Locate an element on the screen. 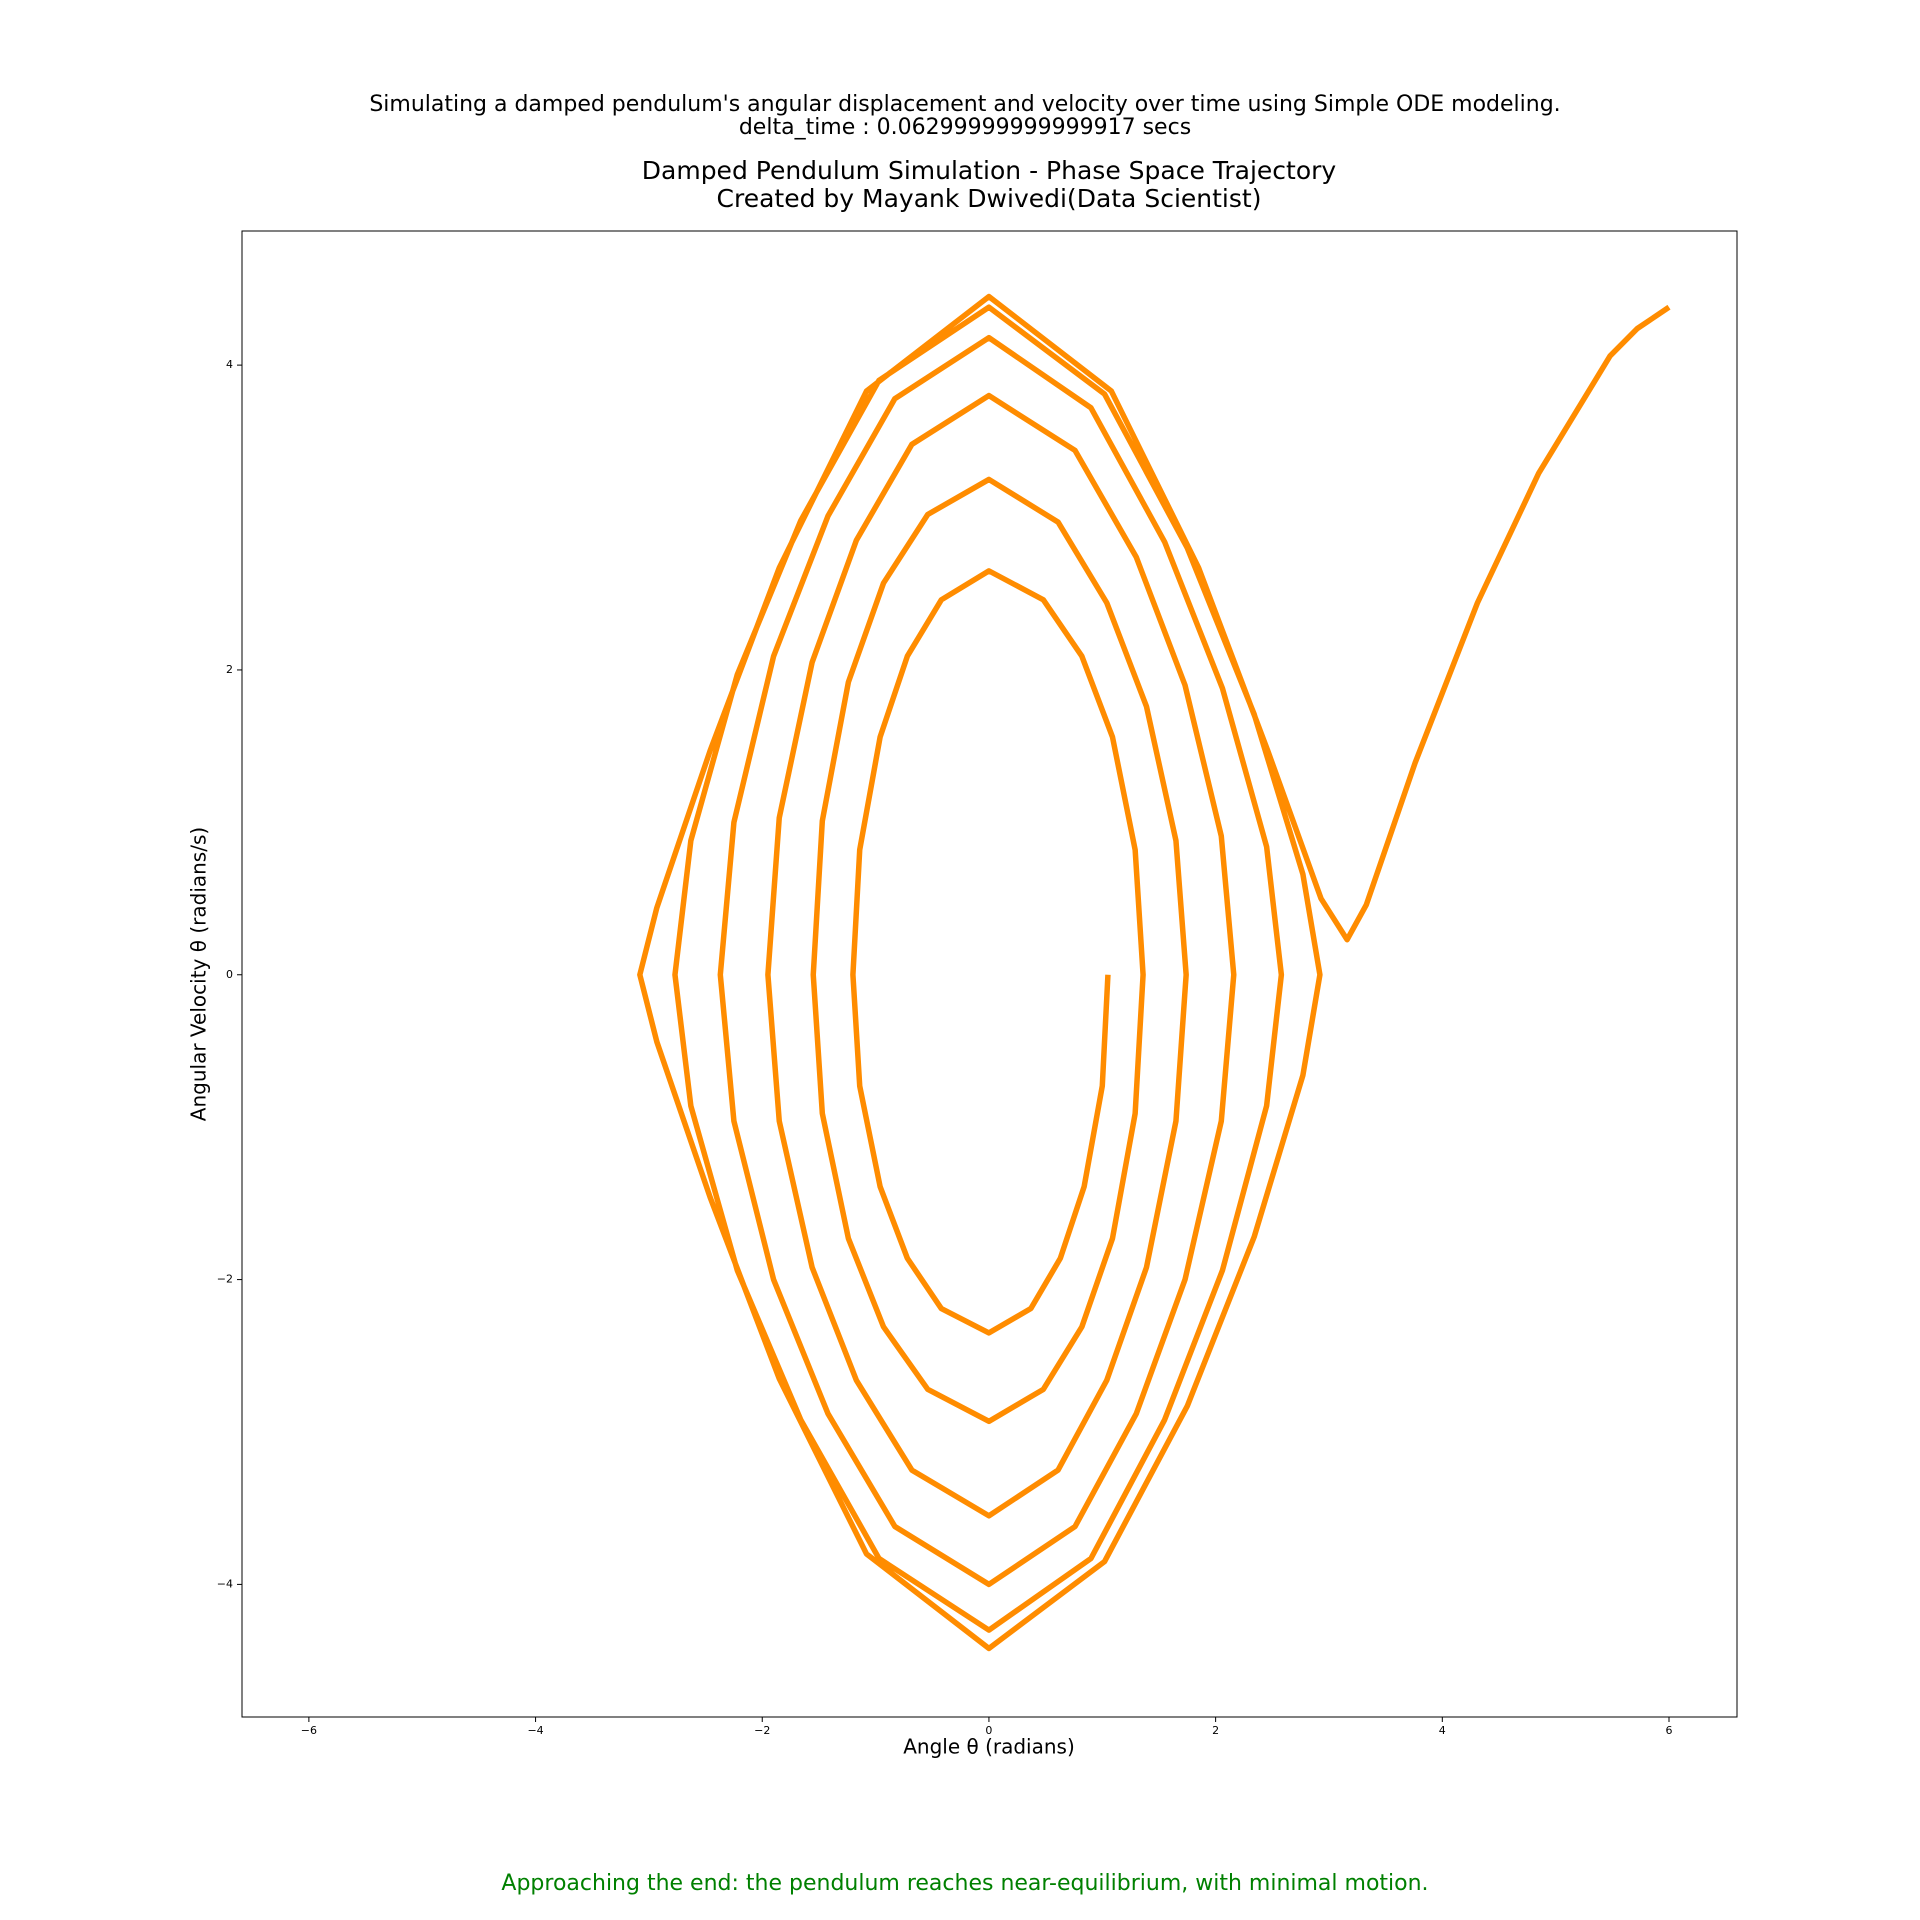 Image resolution: width=1920 pixels, height=1920 pixels. x-tick-label: 4 is located at coordinates (1442, 1730).